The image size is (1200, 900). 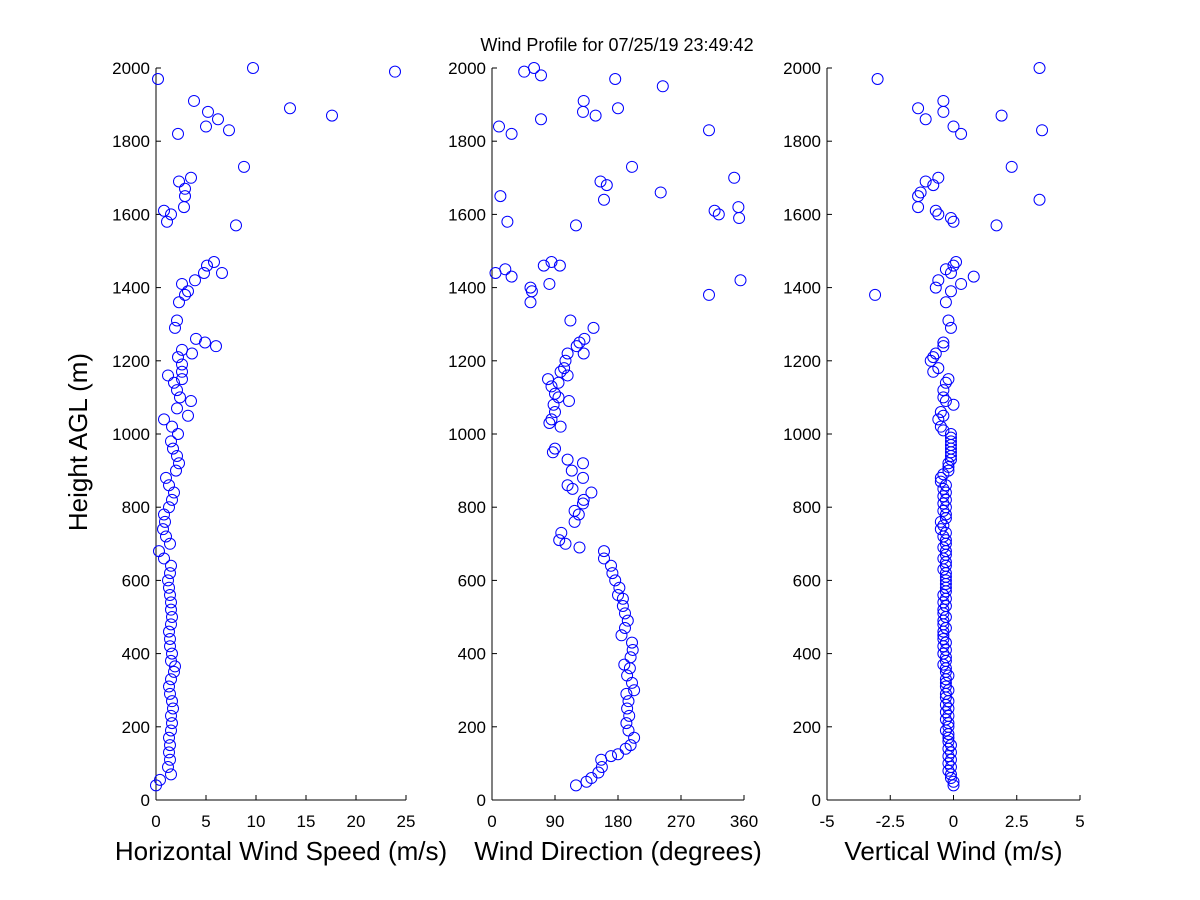 What do you see at coordinates (467, 361) in the screenshot?
I see `direction-y-tick-label: 1200` at bounding box center [467, 361].